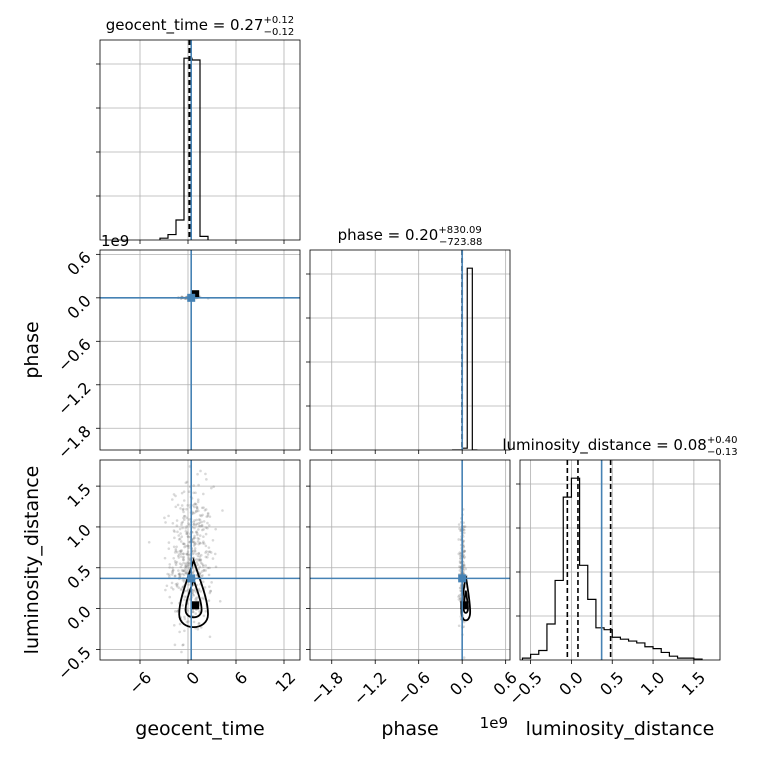 This screenshot has height=760, width=760. Describe the element at coordinates (32, 349) in the screenshot. I see `y-axis-label-phase: phase` at that location.